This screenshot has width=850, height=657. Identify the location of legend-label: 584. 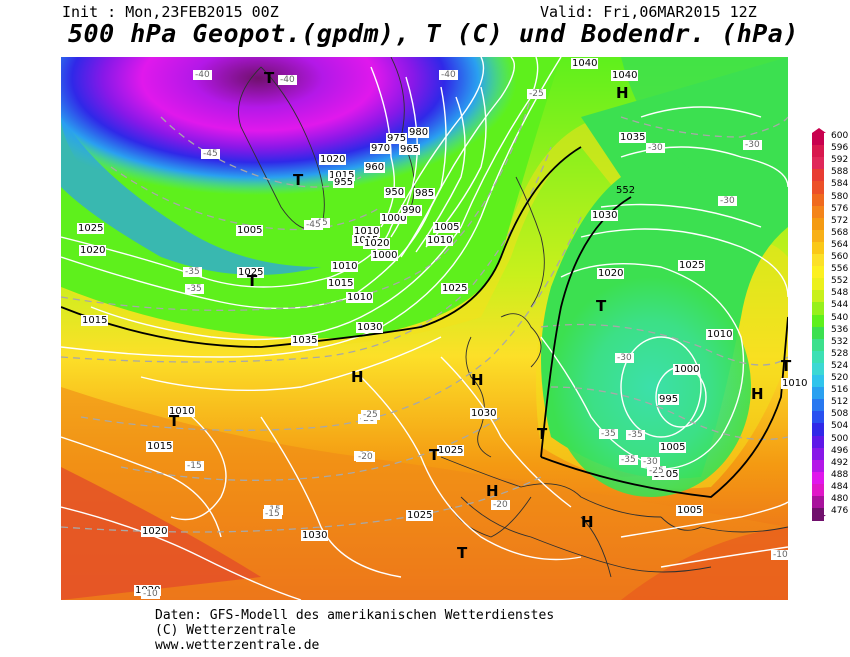
(840, 184).